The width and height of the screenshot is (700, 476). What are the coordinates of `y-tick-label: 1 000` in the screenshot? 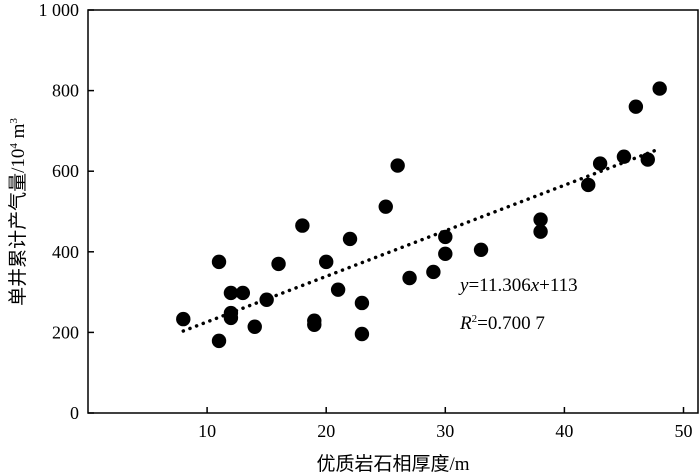 It's located at (59, 10).